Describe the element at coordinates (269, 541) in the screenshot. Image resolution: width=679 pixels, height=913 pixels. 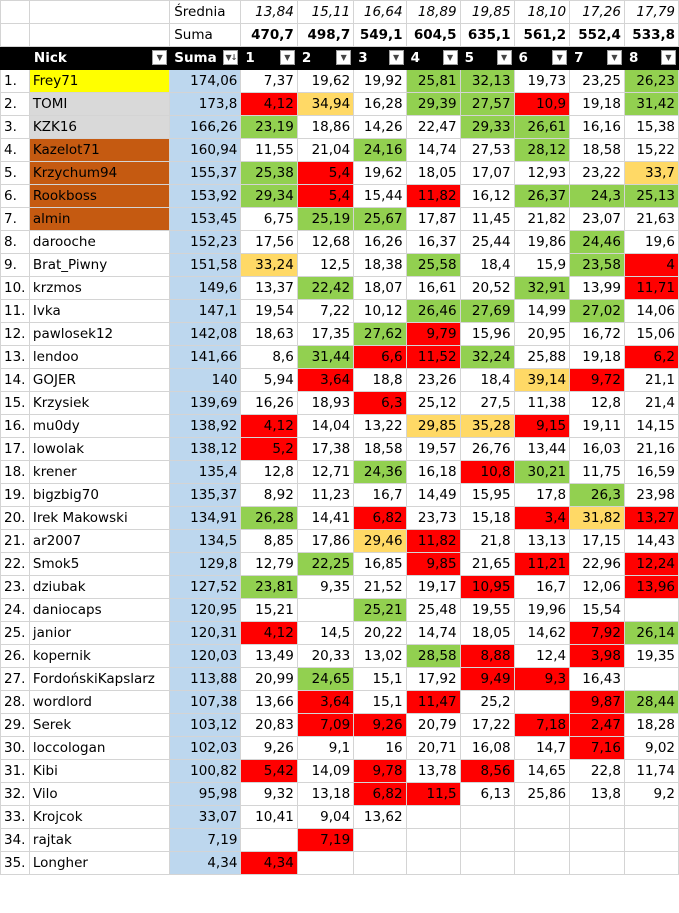
I see `round-1-score-cell: 8,85` at that location.